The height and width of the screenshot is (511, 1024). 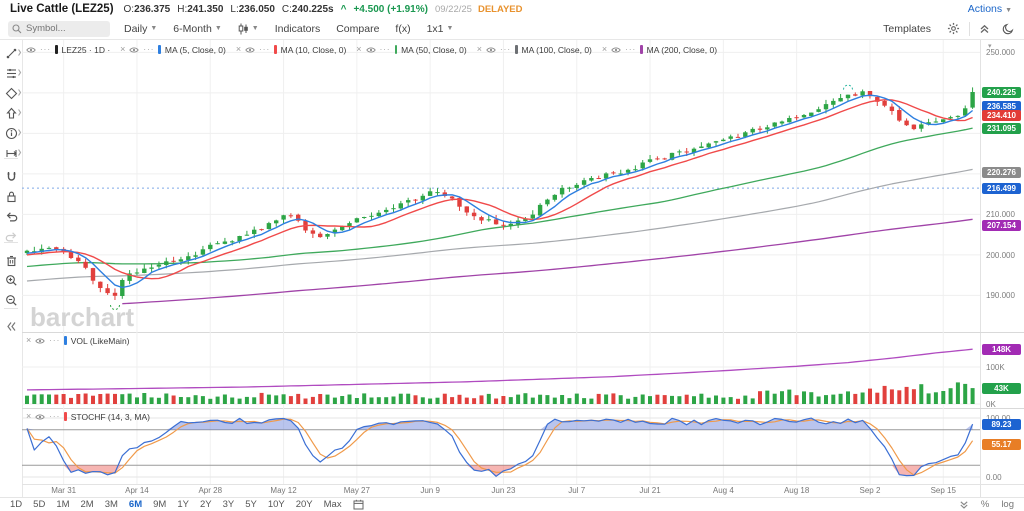 I want to click on period-dropdown: Daily ▼, so click(x=141, y=28).